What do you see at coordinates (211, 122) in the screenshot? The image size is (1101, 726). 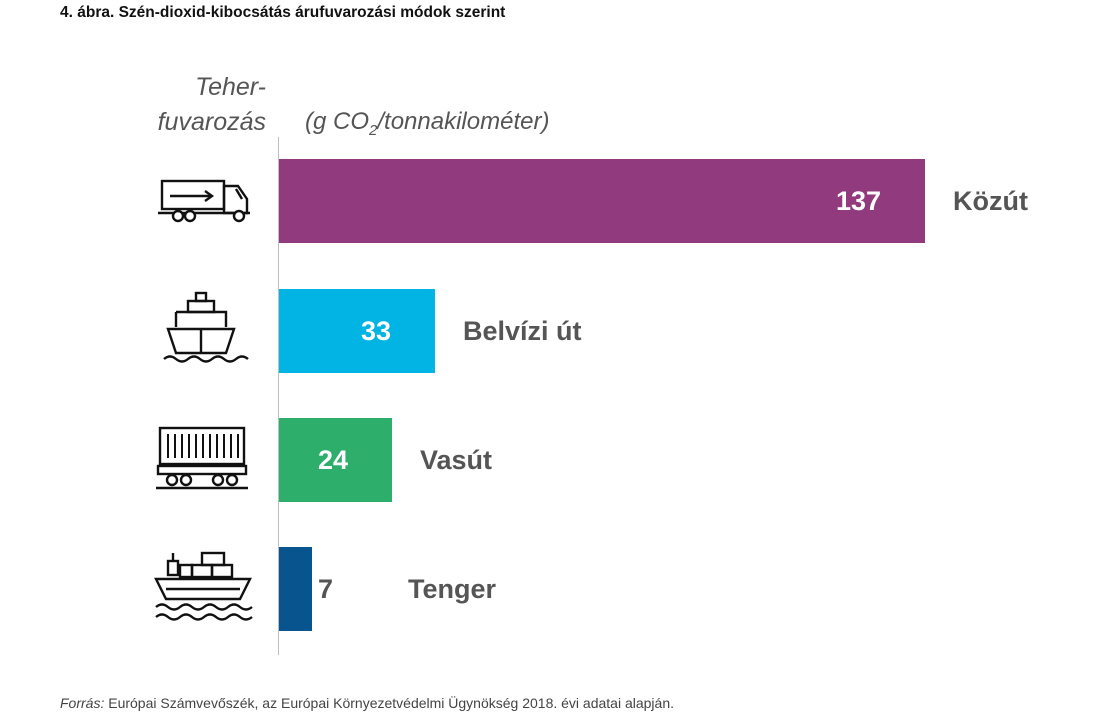 I see `category-axis-title-line2: fuvarozás` at bounding box center [211, 122].